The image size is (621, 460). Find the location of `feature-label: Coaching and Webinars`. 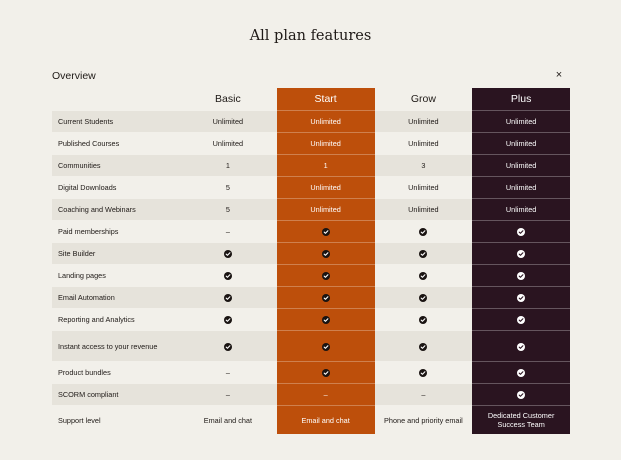

feature-label: Coaching and Webinars is located at coordinates (115, 209).